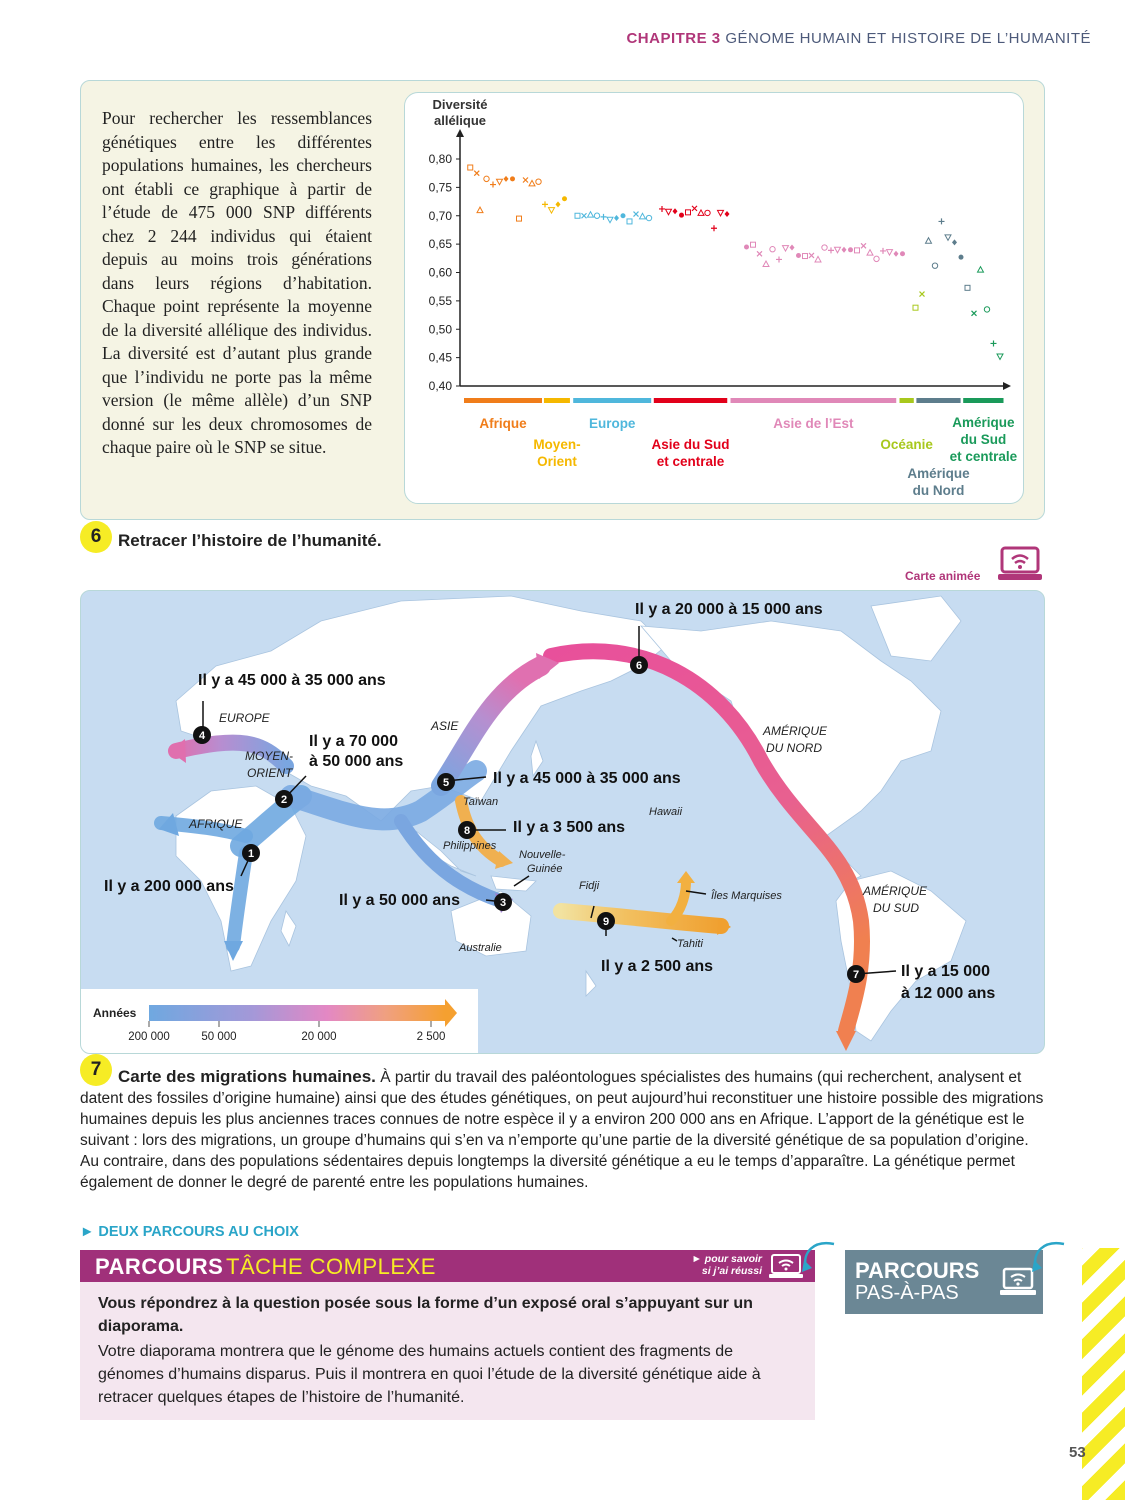 This screenshot has height=1500, width=1125. I want to click on date-2a: Il y a 70 000, so click(353, 741).